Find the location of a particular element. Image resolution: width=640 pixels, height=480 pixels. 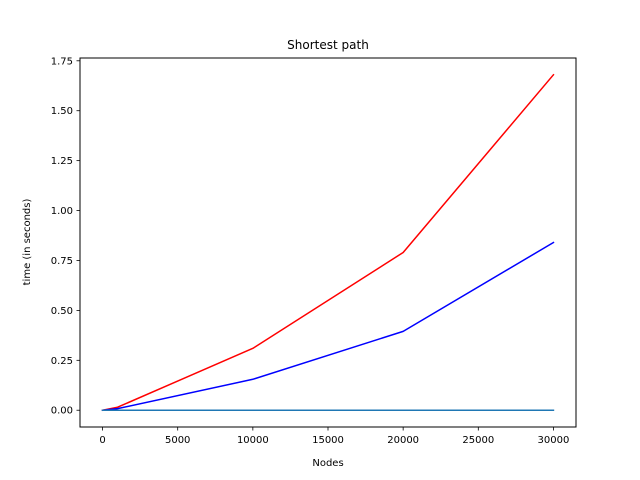

y-ticks: 0.00 0.25 0.50 0.75 1.00 1.25 1.50 1.75 is located at coordinates (65, 236).